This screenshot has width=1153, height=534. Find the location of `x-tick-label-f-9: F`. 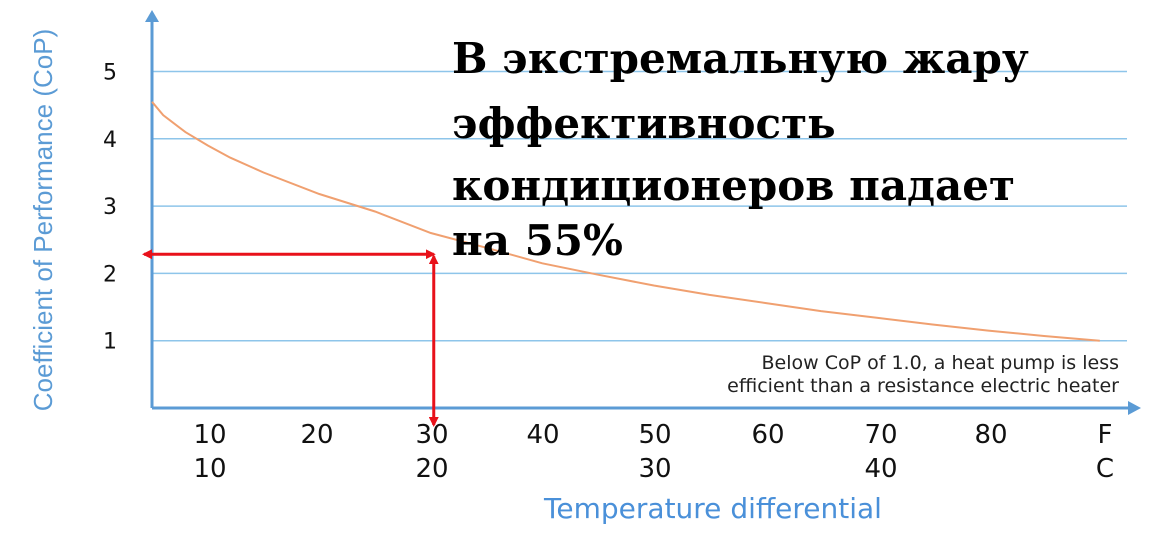

x-tick-label-f-9: F is located at coordinates (1105, 435).